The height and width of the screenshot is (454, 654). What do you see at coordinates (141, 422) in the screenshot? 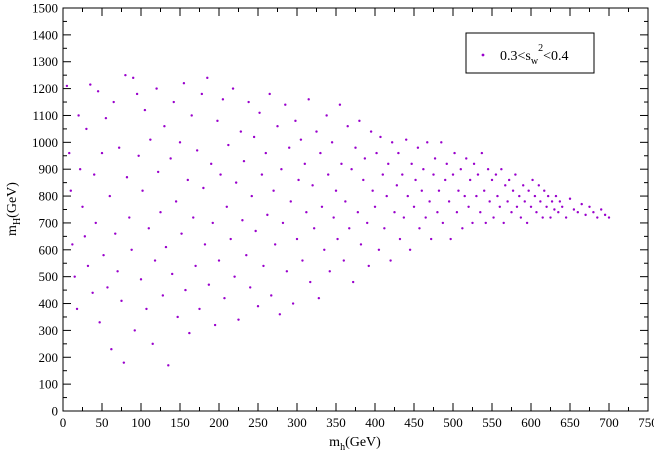
I see `x-tick-label: 100` at bounding box center [141, 422].